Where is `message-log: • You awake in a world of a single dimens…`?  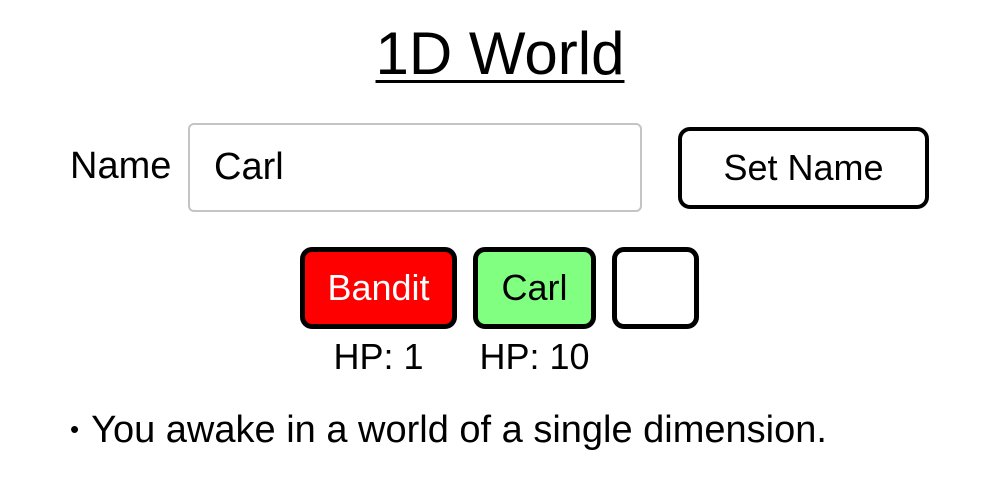
message-log: • You awake in a world of a single dimens… is located at coordinates (448, 429).